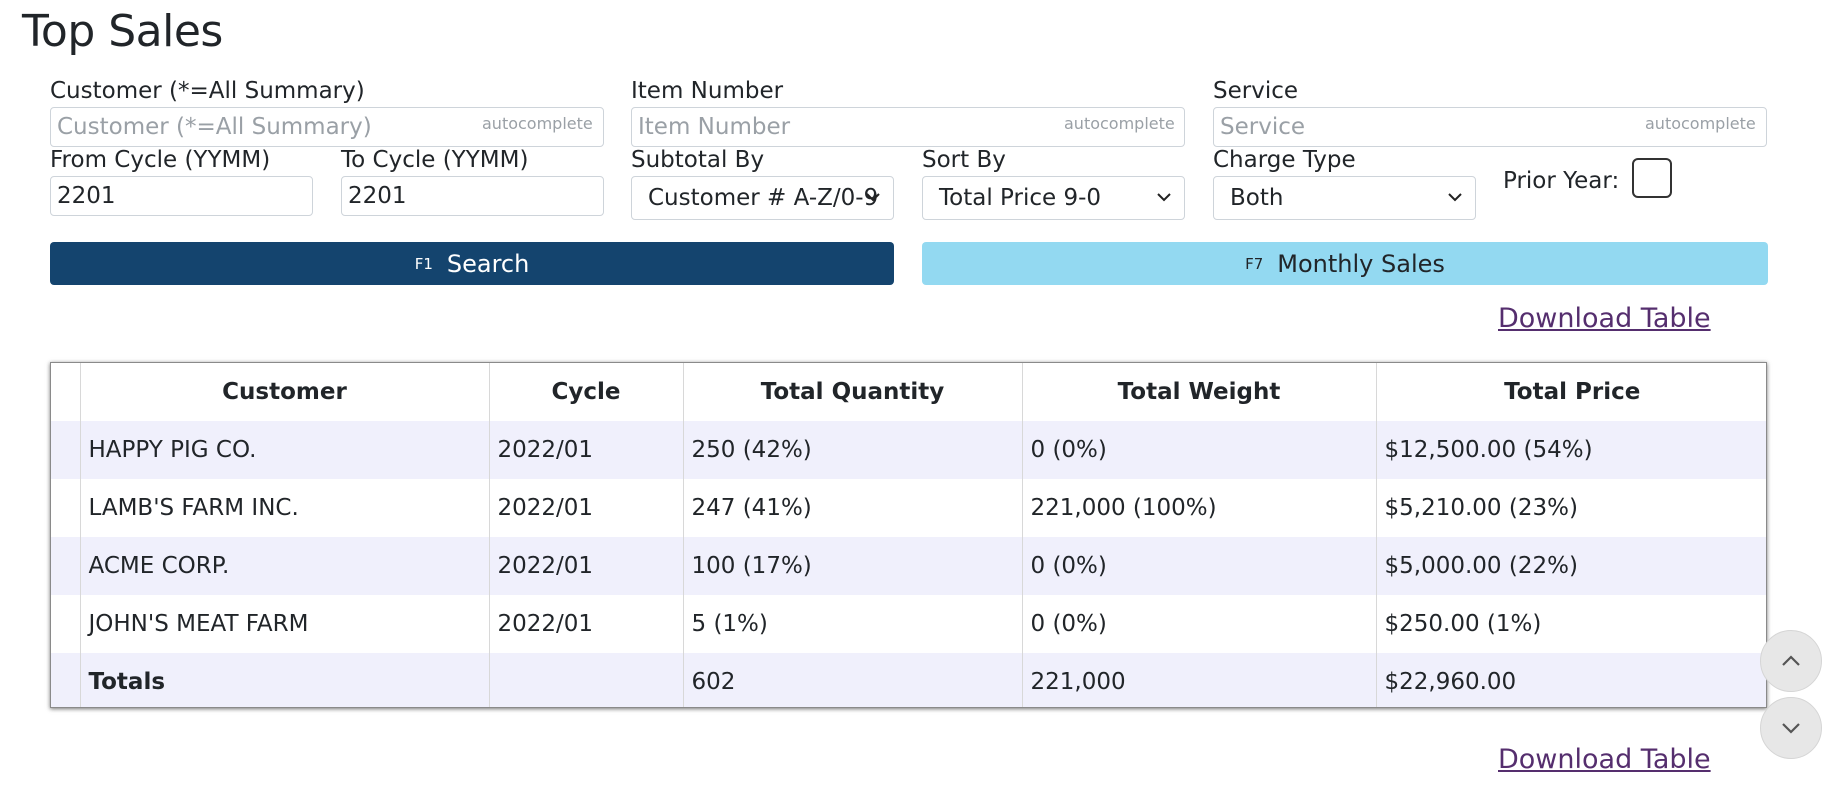  What do you see at coordinates (284, 508) in the screenshot?
I see `customer-cell: LAMB'S FARM INC.` at bounding box center [284, 508].